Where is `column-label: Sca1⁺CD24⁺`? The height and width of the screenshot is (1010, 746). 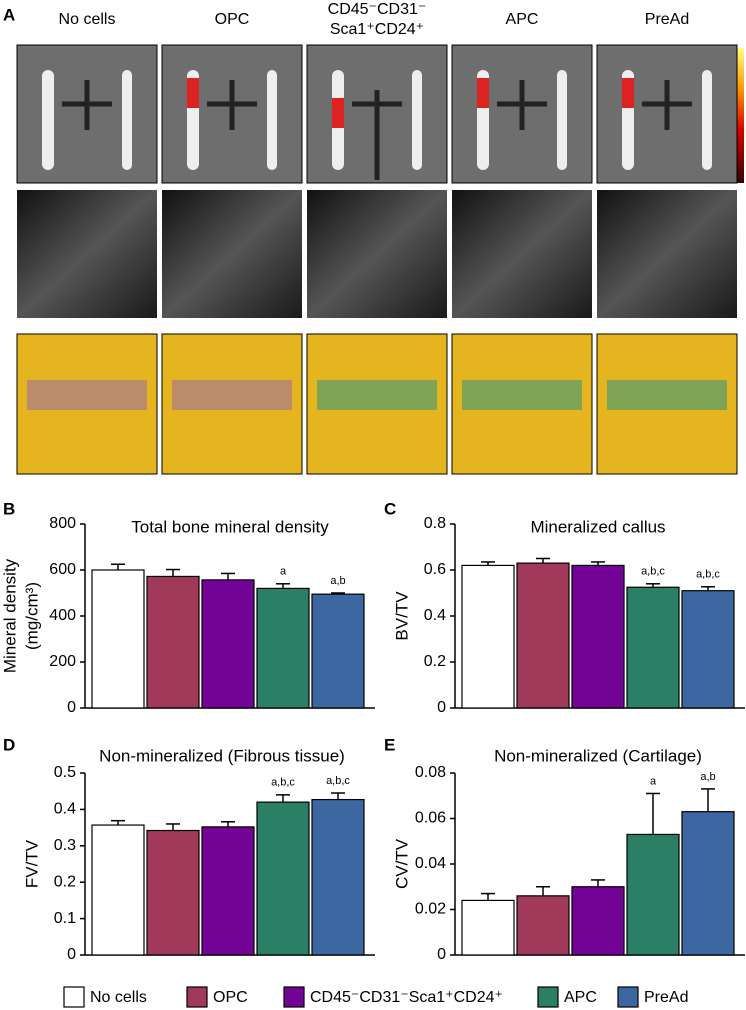
column-label: Sca1⁺CD24⁺ is located at coordinates (377, 29).